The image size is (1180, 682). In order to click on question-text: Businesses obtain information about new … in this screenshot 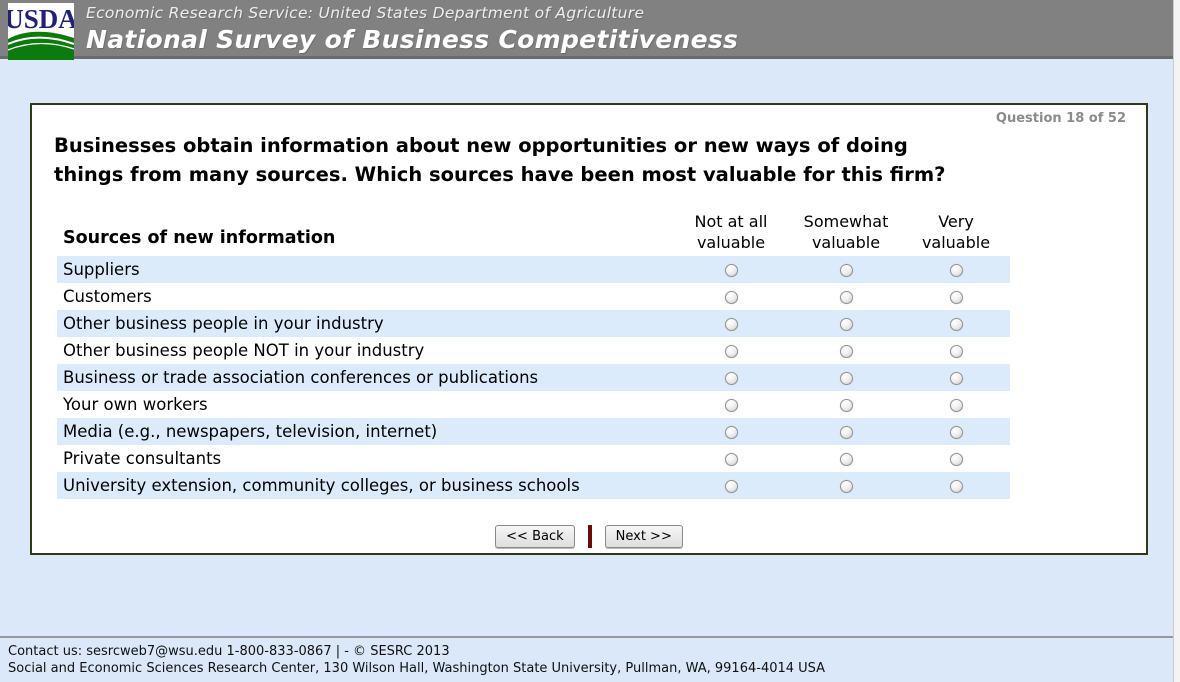, I will do `click(499, 160)`.